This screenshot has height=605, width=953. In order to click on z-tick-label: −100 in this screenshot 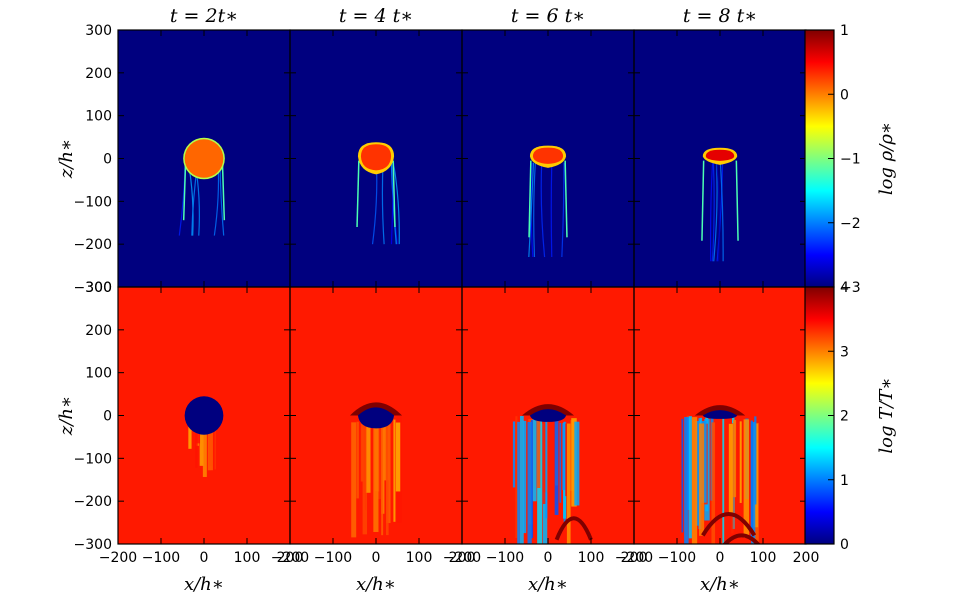, I will do `click(93, 202)`.